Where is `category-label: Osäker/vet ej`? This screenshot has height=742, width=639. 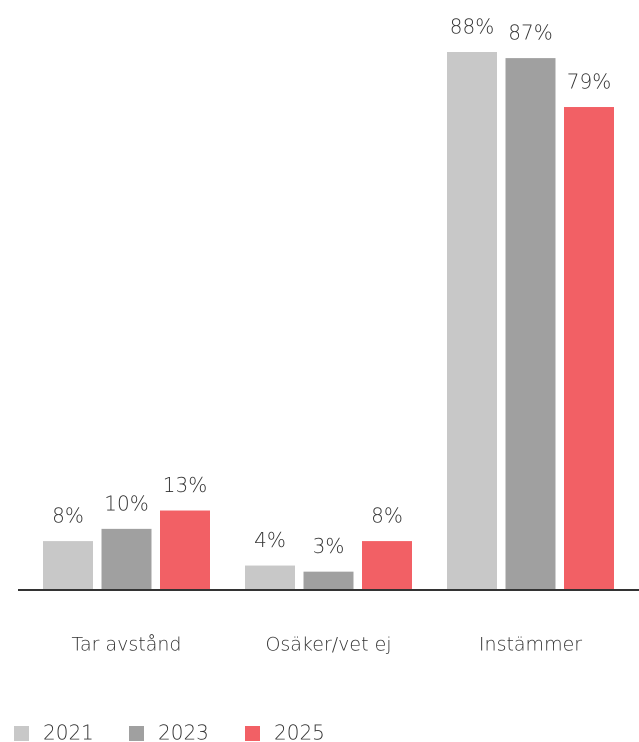 category-label: Osäker/vet ej is located at coordinates (328, 645).